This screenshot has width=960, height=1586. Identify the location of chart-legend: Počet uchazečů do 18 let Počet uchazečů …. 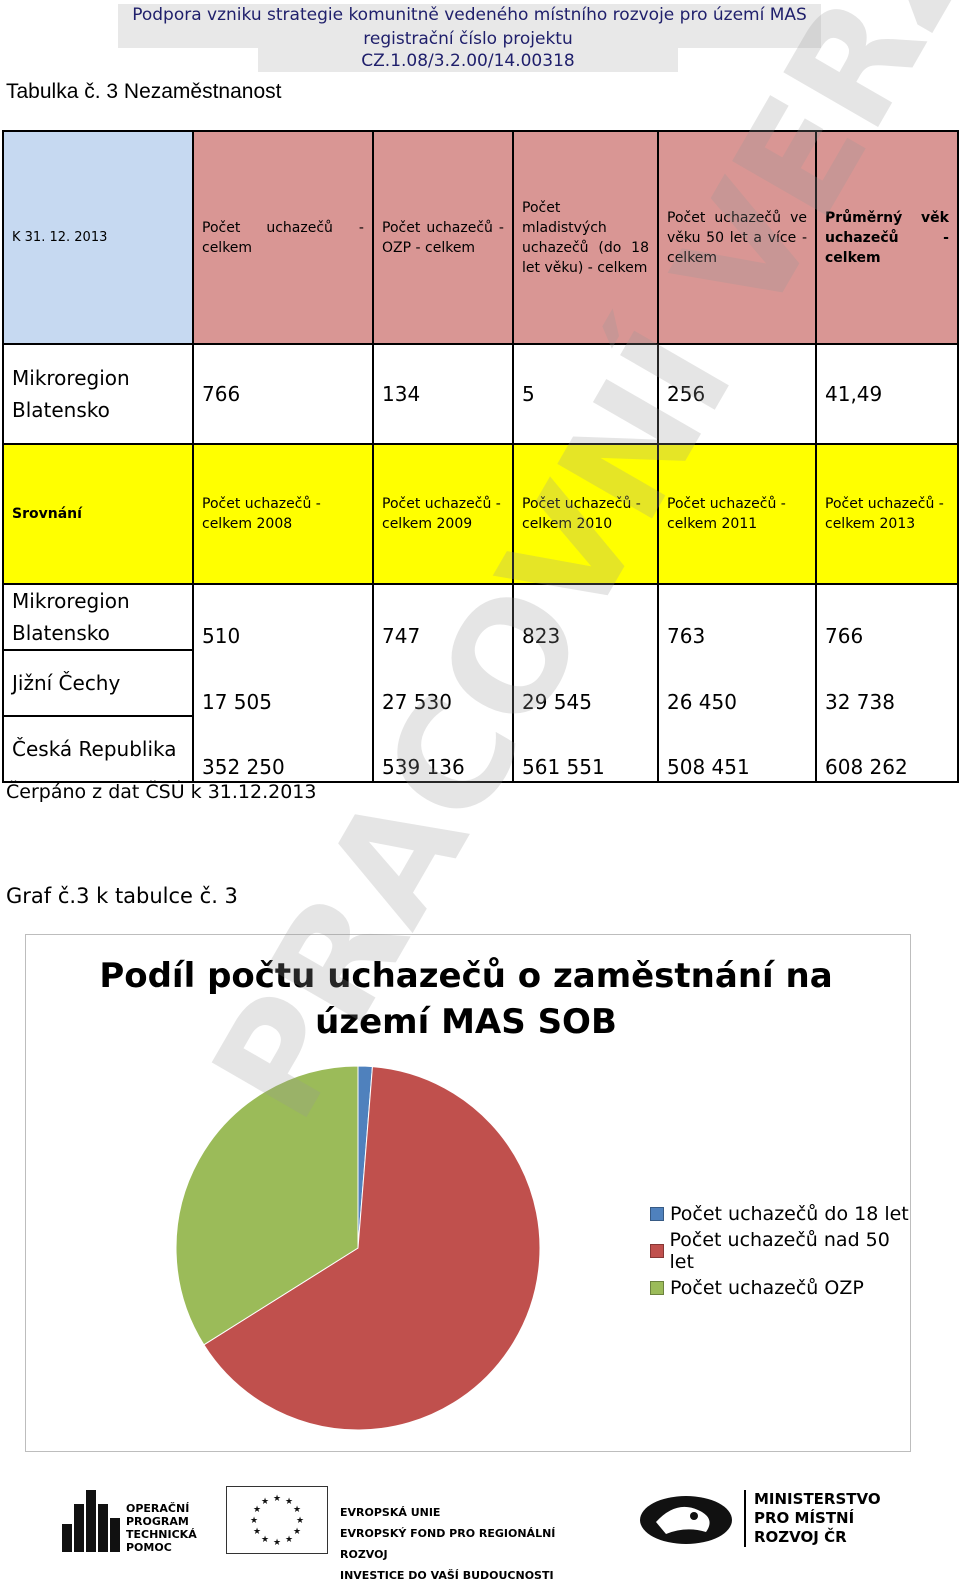
(780, 1250).